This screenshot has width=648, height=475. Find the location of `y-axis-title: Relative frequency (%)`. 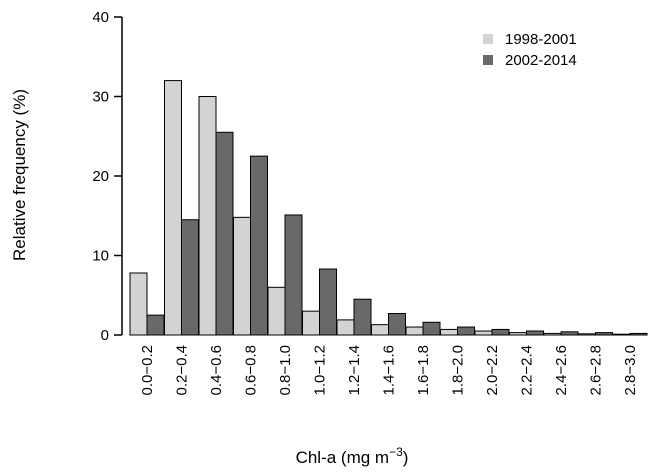

y-axis-title: Relative frequency (%) is located at coordinates (19, 175).